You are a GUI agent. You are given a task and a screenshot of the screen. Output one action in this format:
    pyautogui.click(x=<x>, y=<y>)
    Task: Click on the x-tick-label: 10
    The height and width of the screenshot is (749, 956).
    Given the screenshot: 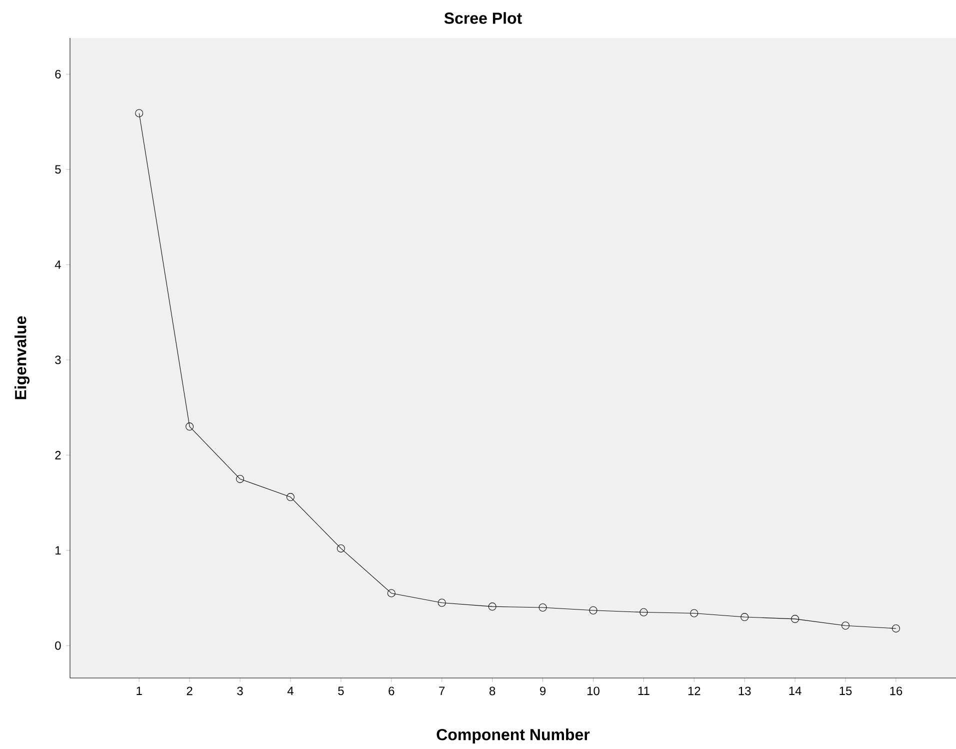 What is the action you would take?
    pyautogui.click(x=593, y=691)
    